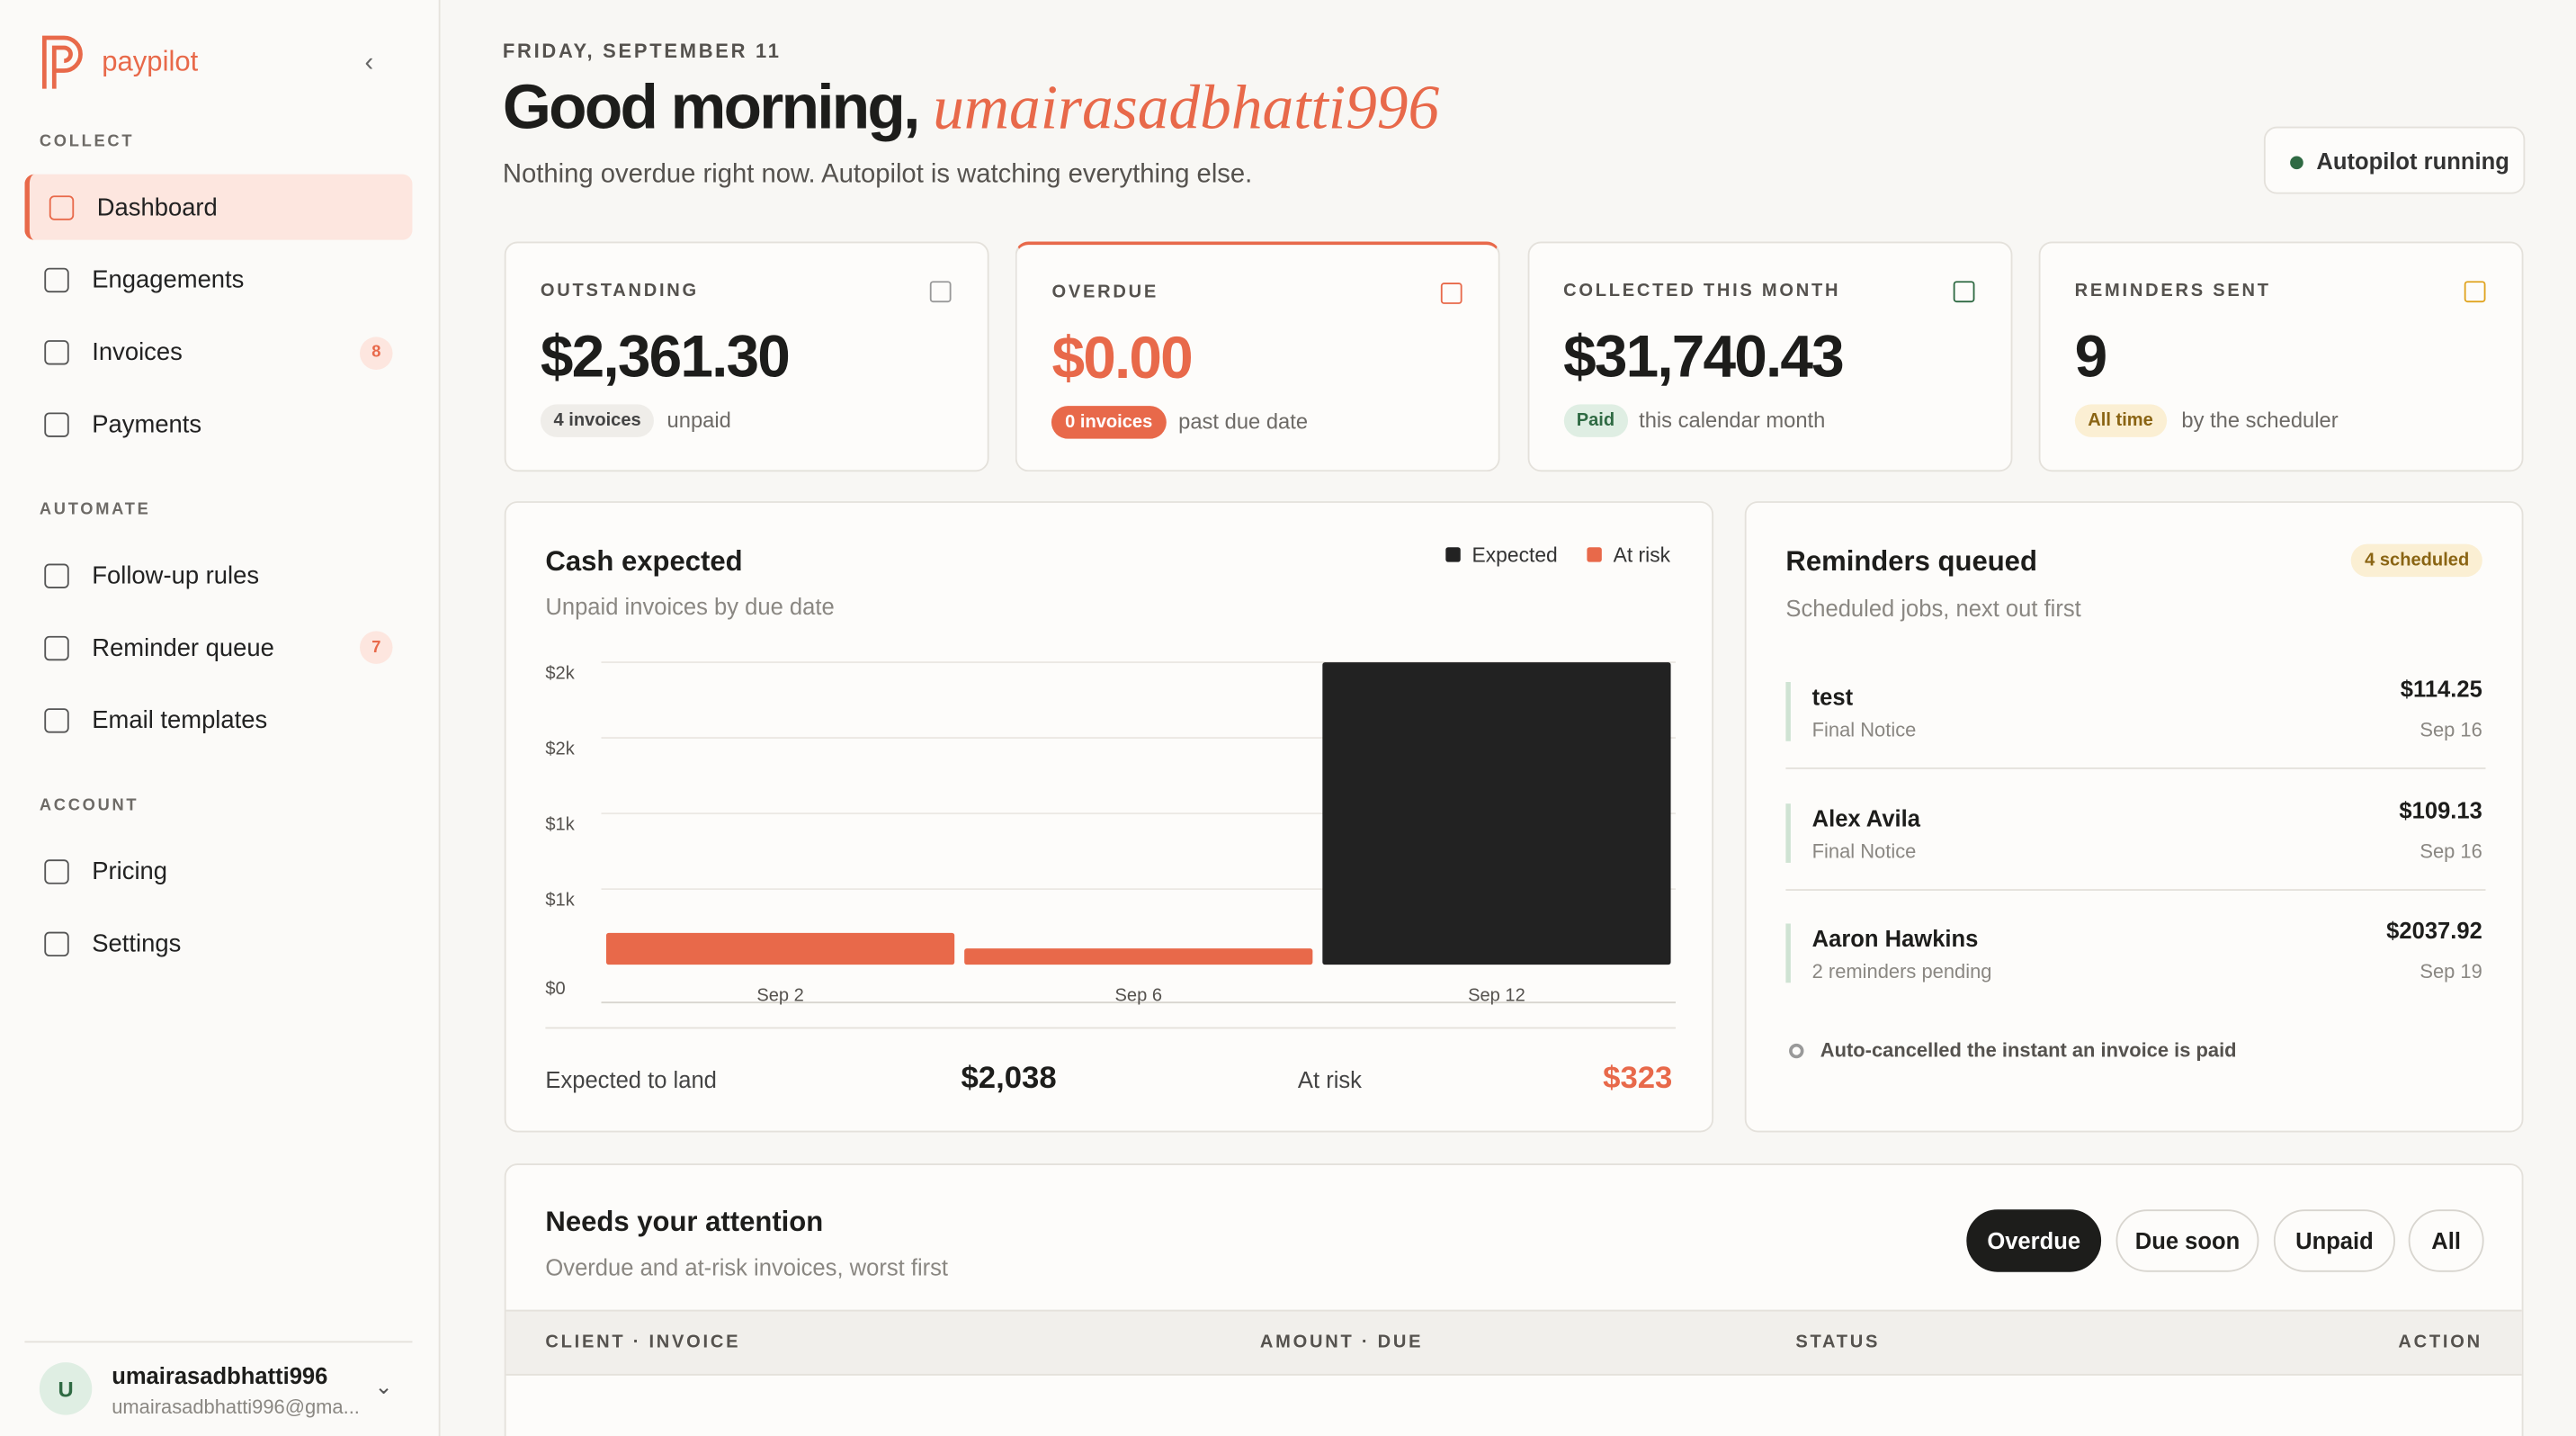  I want to click on nav-label: Payments, so click(147, 426).